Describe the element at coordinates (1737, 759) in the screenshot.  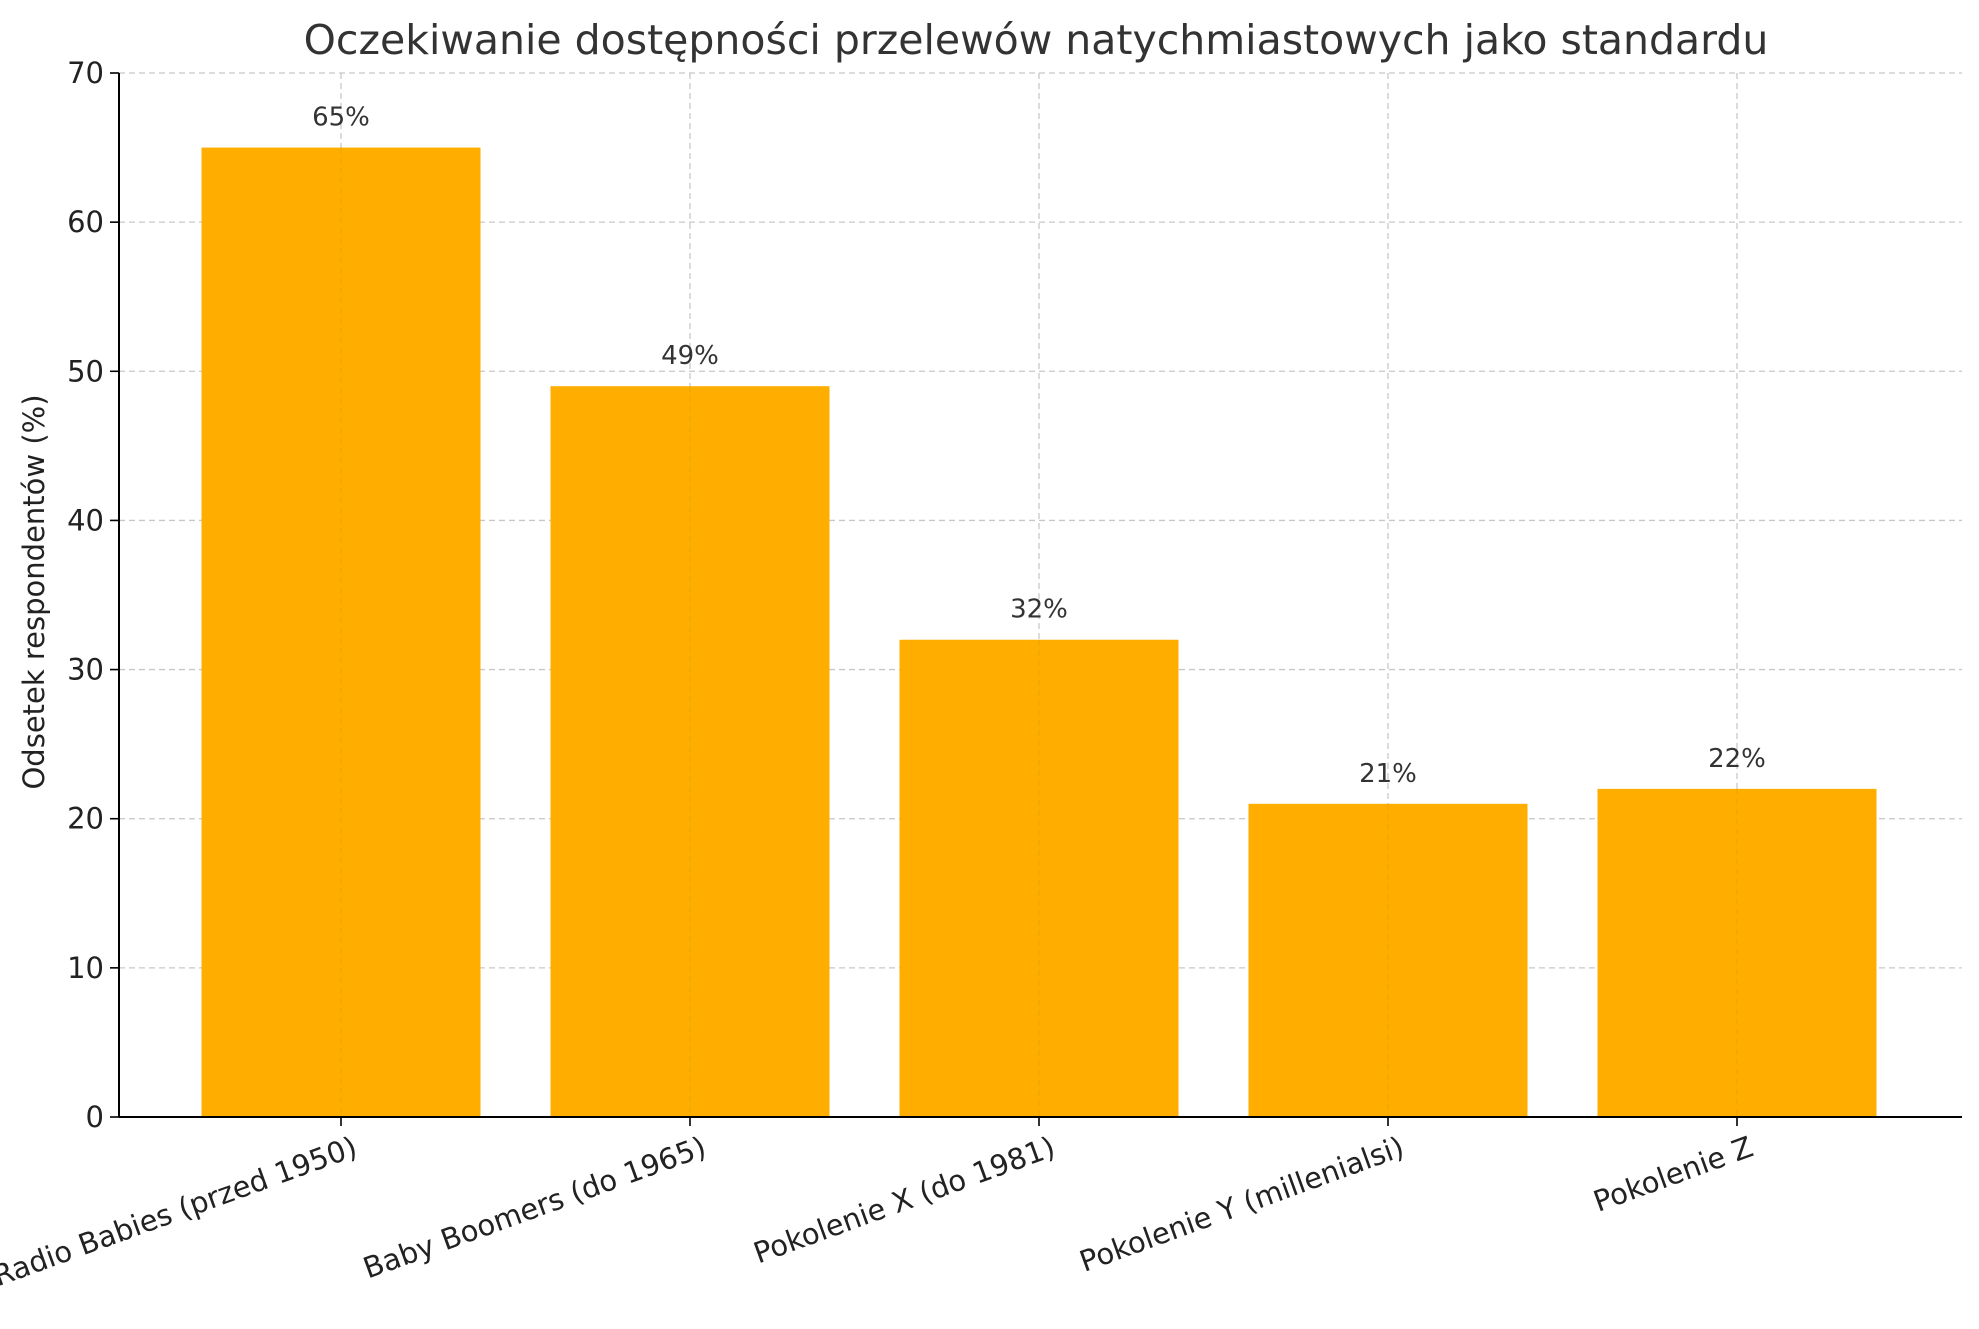
I see `bar-value-label: 22%` at that location.